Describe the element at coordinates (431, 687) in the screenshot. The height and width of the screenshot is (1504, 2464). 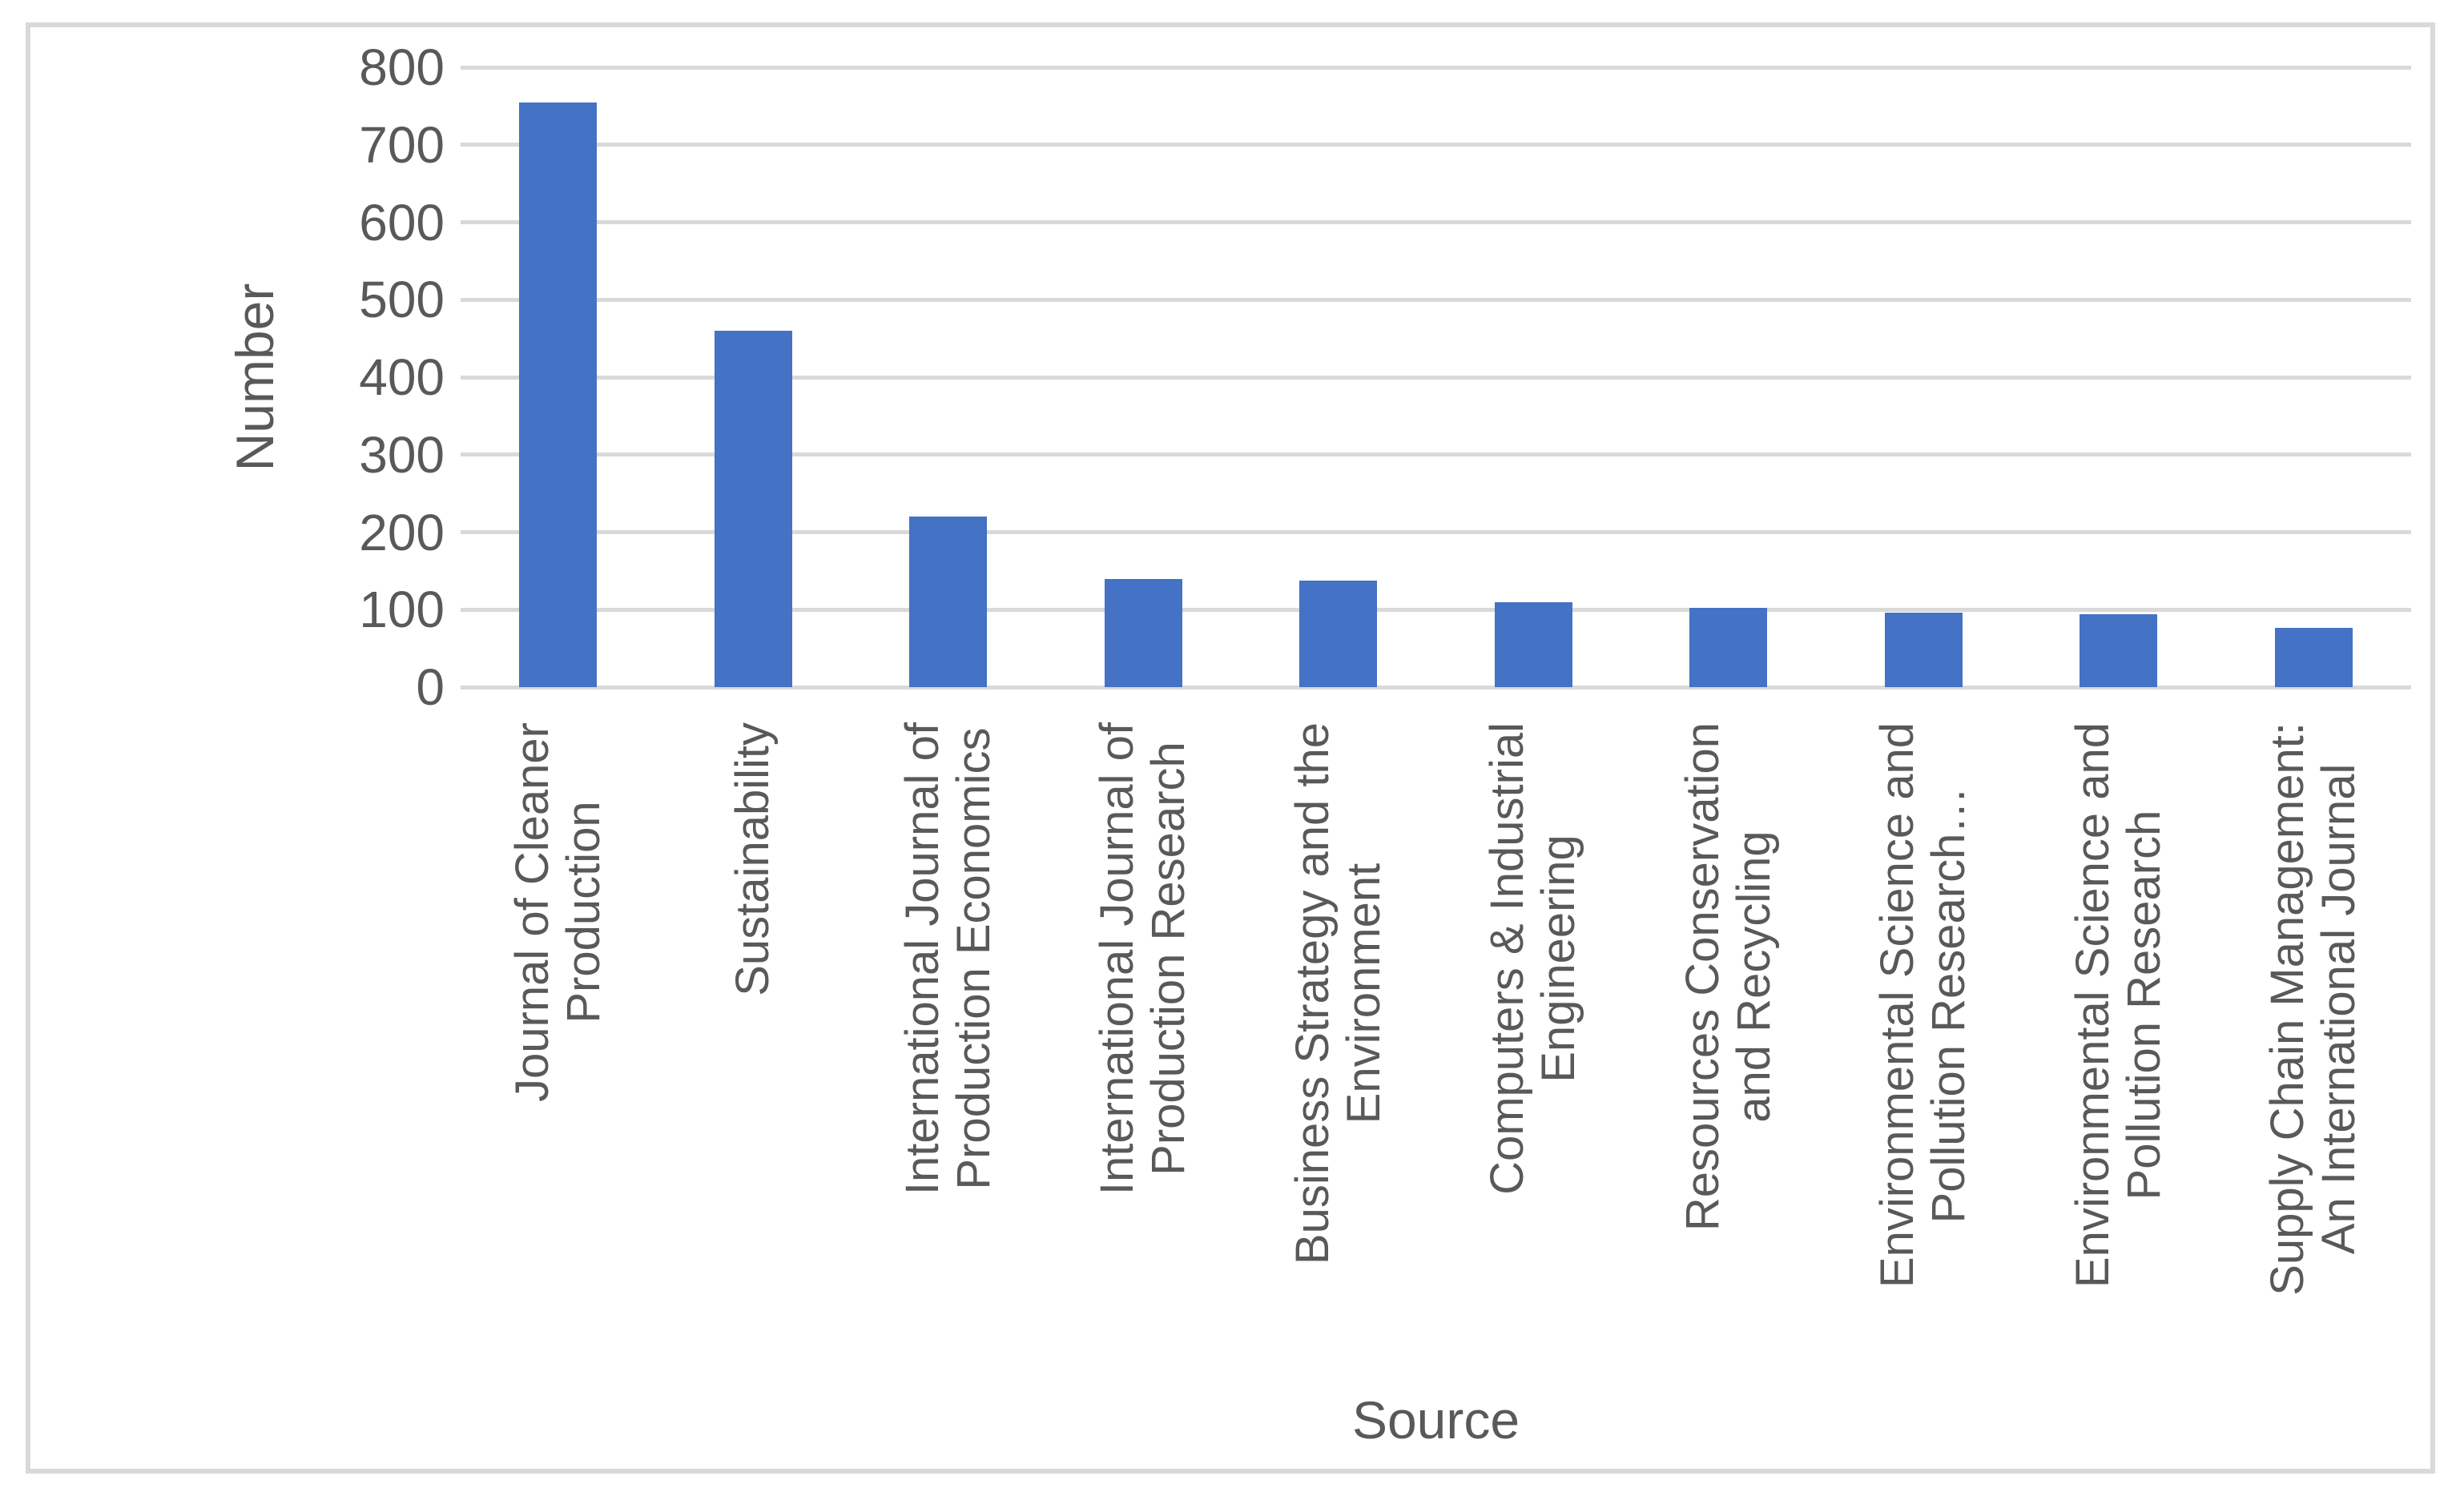
I see `y-tick-label-0: 0` at that location.